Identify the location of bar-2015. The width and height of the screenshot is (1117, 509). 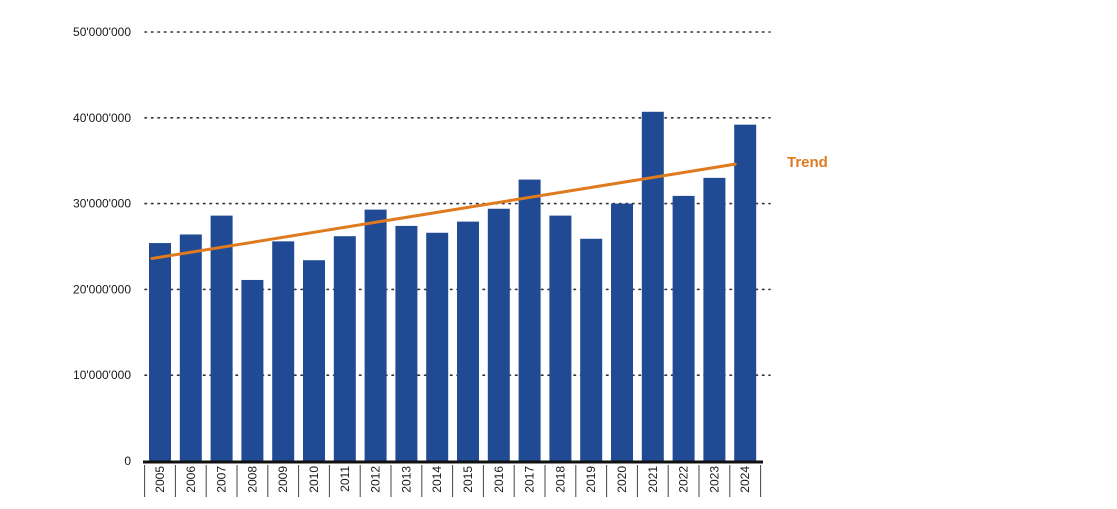
(468, 341).